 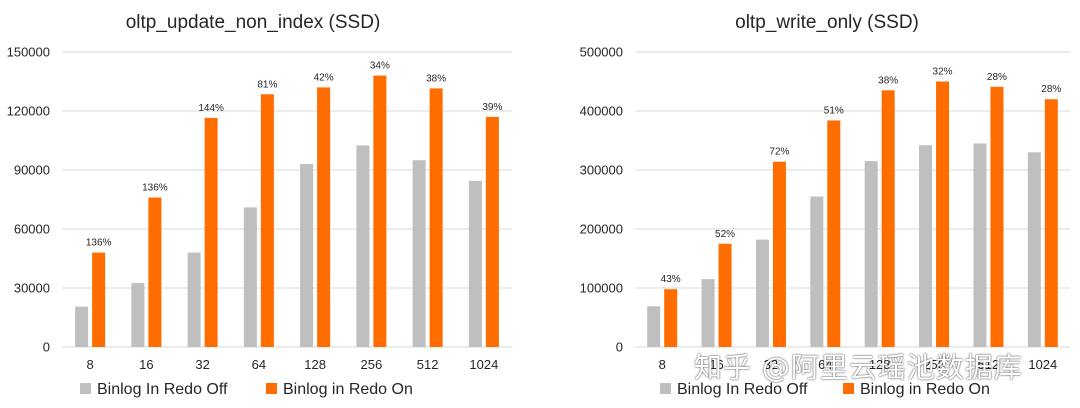 What do you see at coordinates (601, 229) in the screenshot?
I see `y-tick-label: 200000` at bounding box center [601, 229].